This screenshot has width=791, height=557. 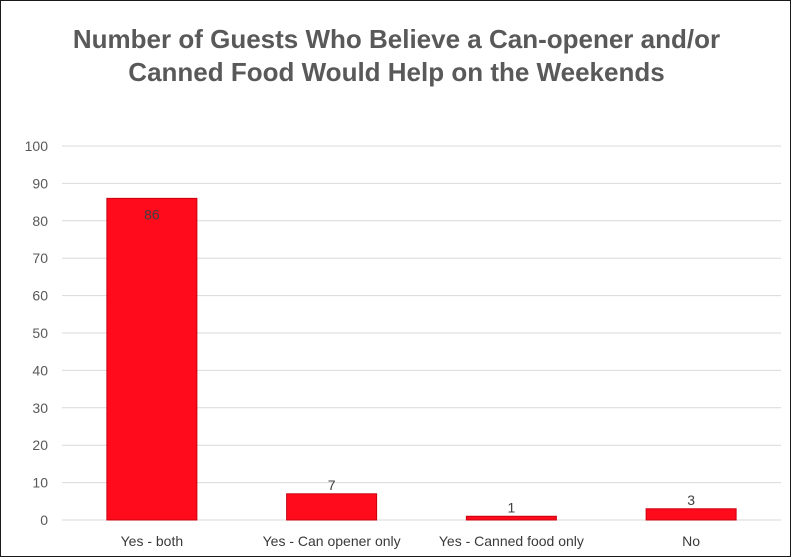 I want to click on y-tick-label: 10, so click(x=40, y=483).